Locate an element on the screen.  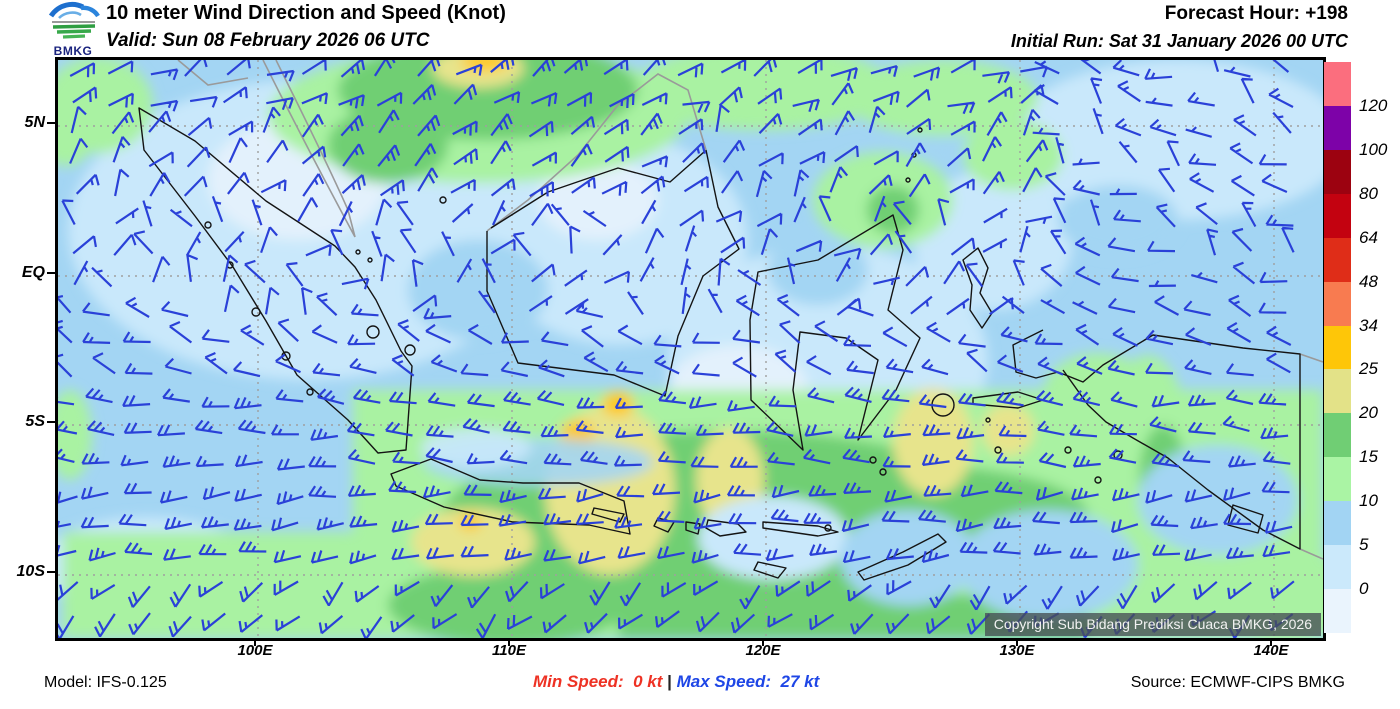
colorbar-label: 10 is located at coordinates (1368, 501).